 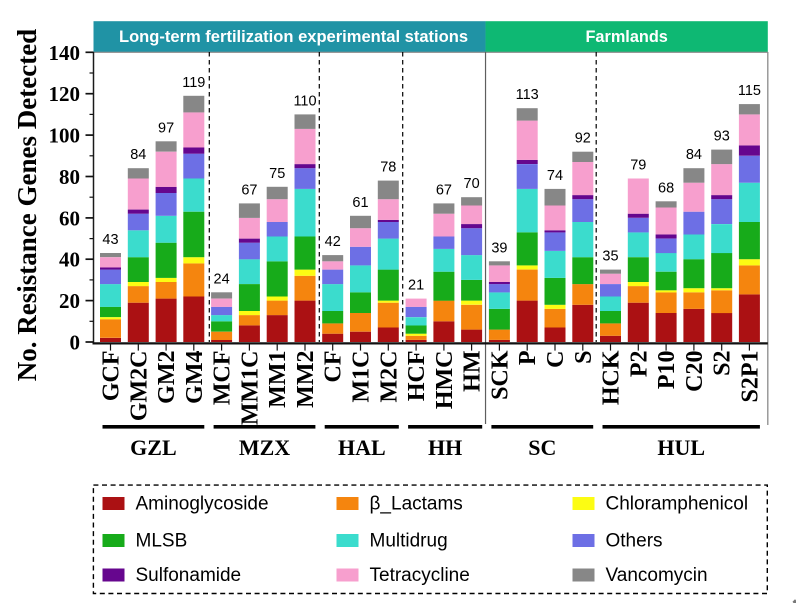 I want to click on svg-text: P2, so click(x=639, y=364).